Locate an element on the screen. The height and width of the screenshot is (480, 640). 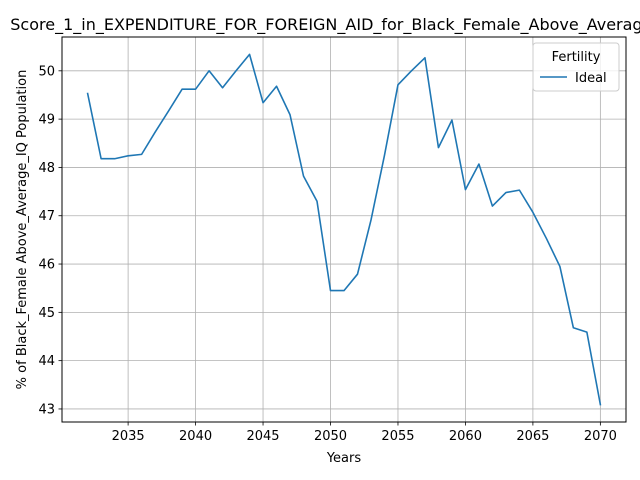
x-tick-label: 2060 is located at coordinates (465, 436).